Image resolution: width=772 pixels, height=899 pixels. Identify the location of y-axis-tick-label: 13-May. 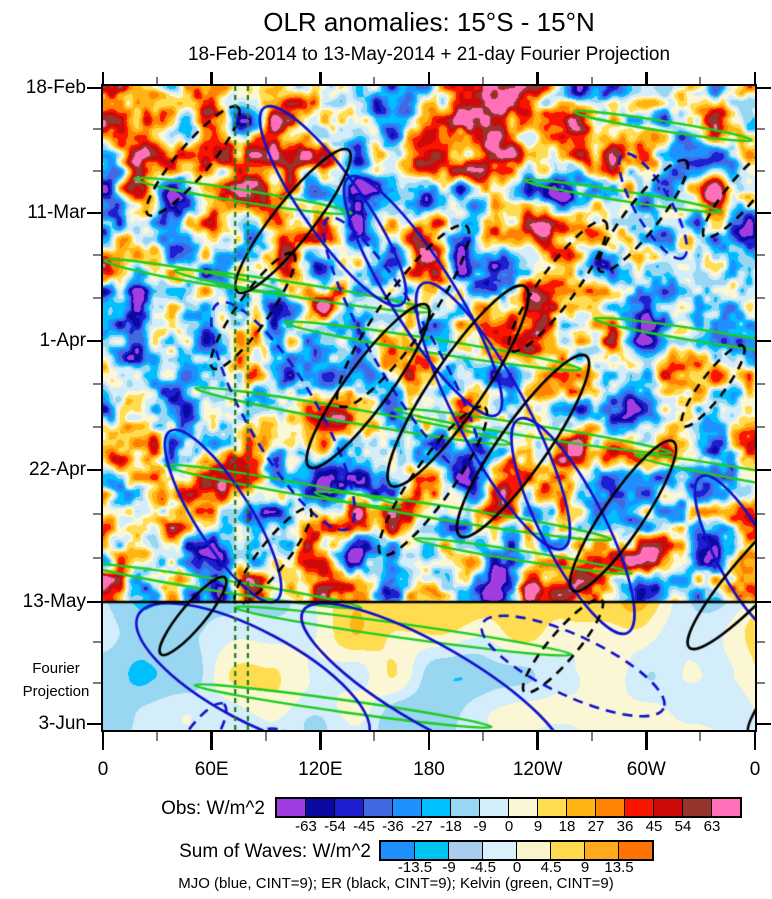
(54, 601).